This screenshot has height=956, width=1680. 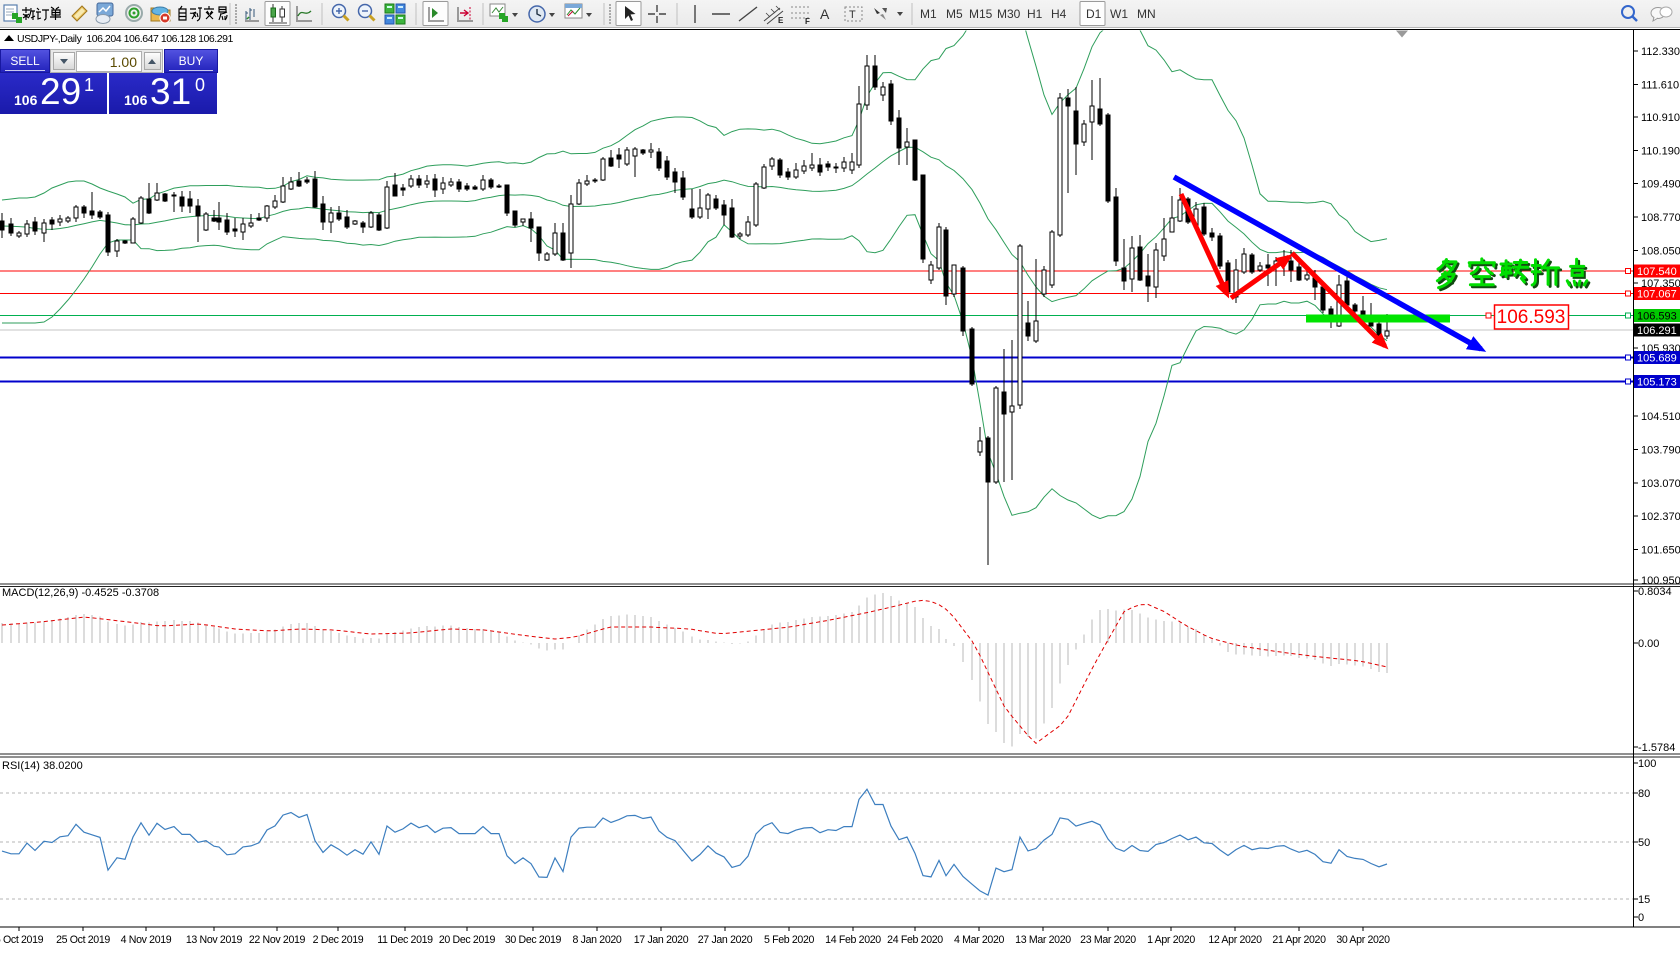 I want to click on svg-text: E, so click(x=781, y=20).